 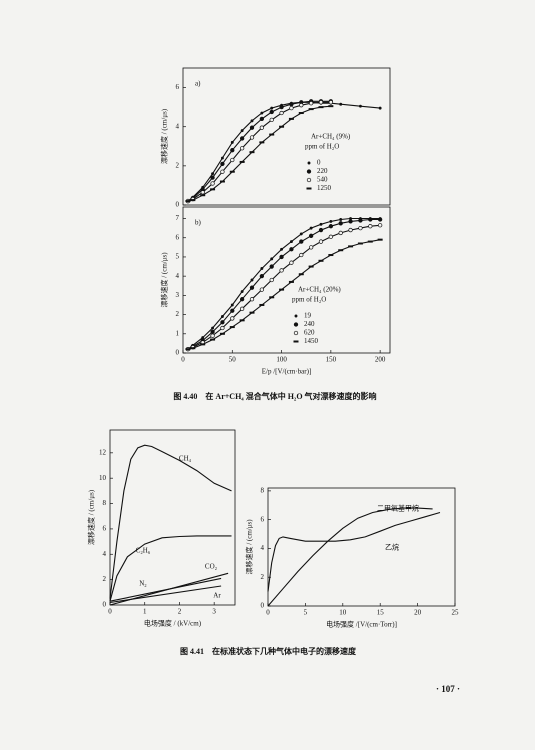 What do you see at coordinates (110, 612) in the screenshot?
I see `x-tick-label: 0` at bounding box center [110, 612].